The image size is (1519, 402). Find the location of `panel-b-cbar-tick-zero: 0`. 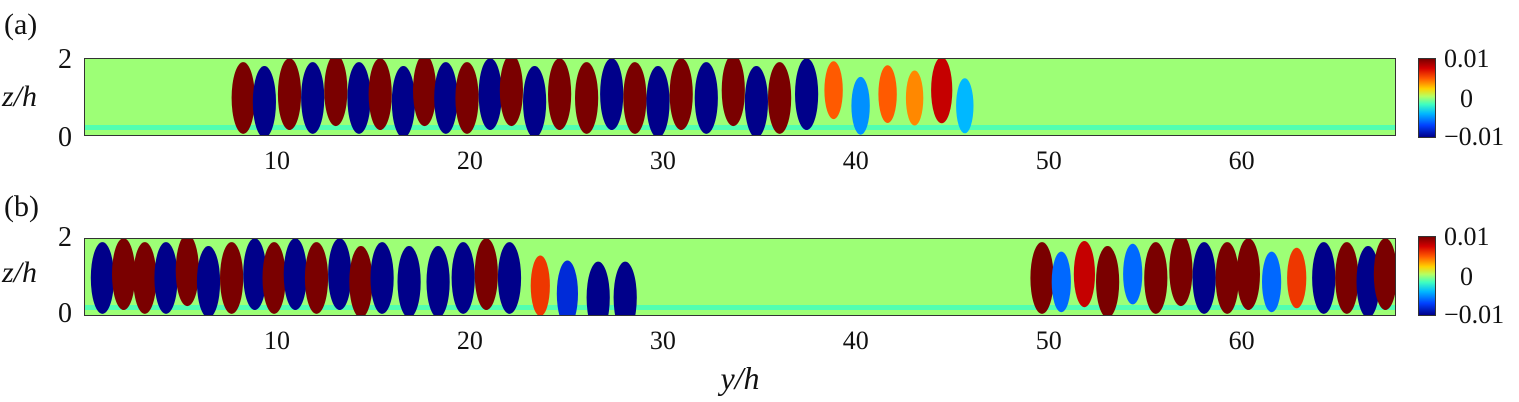

panel-b-cbar-tick-zero: 0 is located at coordinates (1466, 276).